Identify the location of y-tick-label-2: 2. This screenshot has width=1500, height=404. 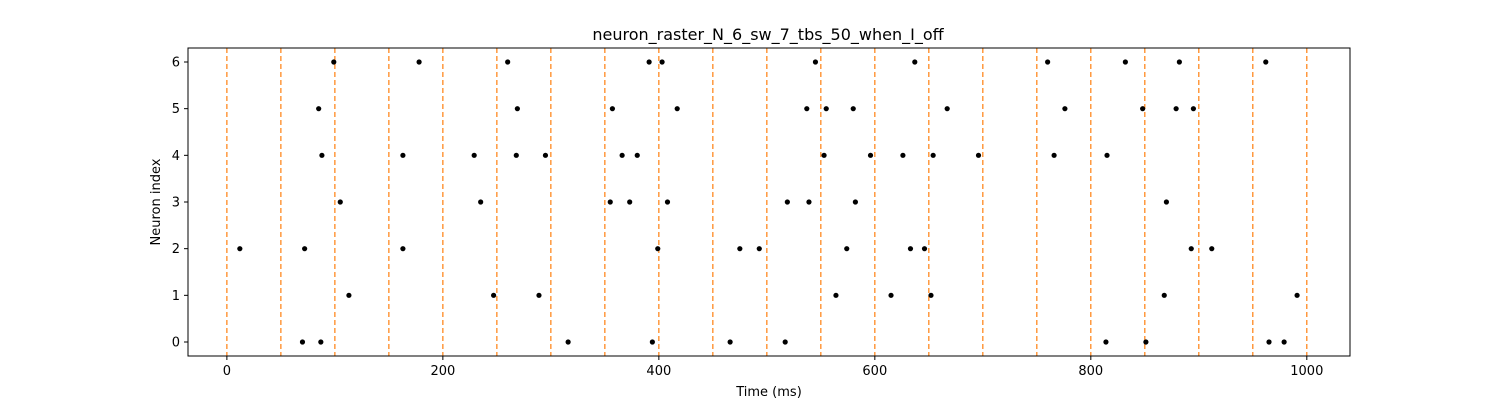
(176, 249).